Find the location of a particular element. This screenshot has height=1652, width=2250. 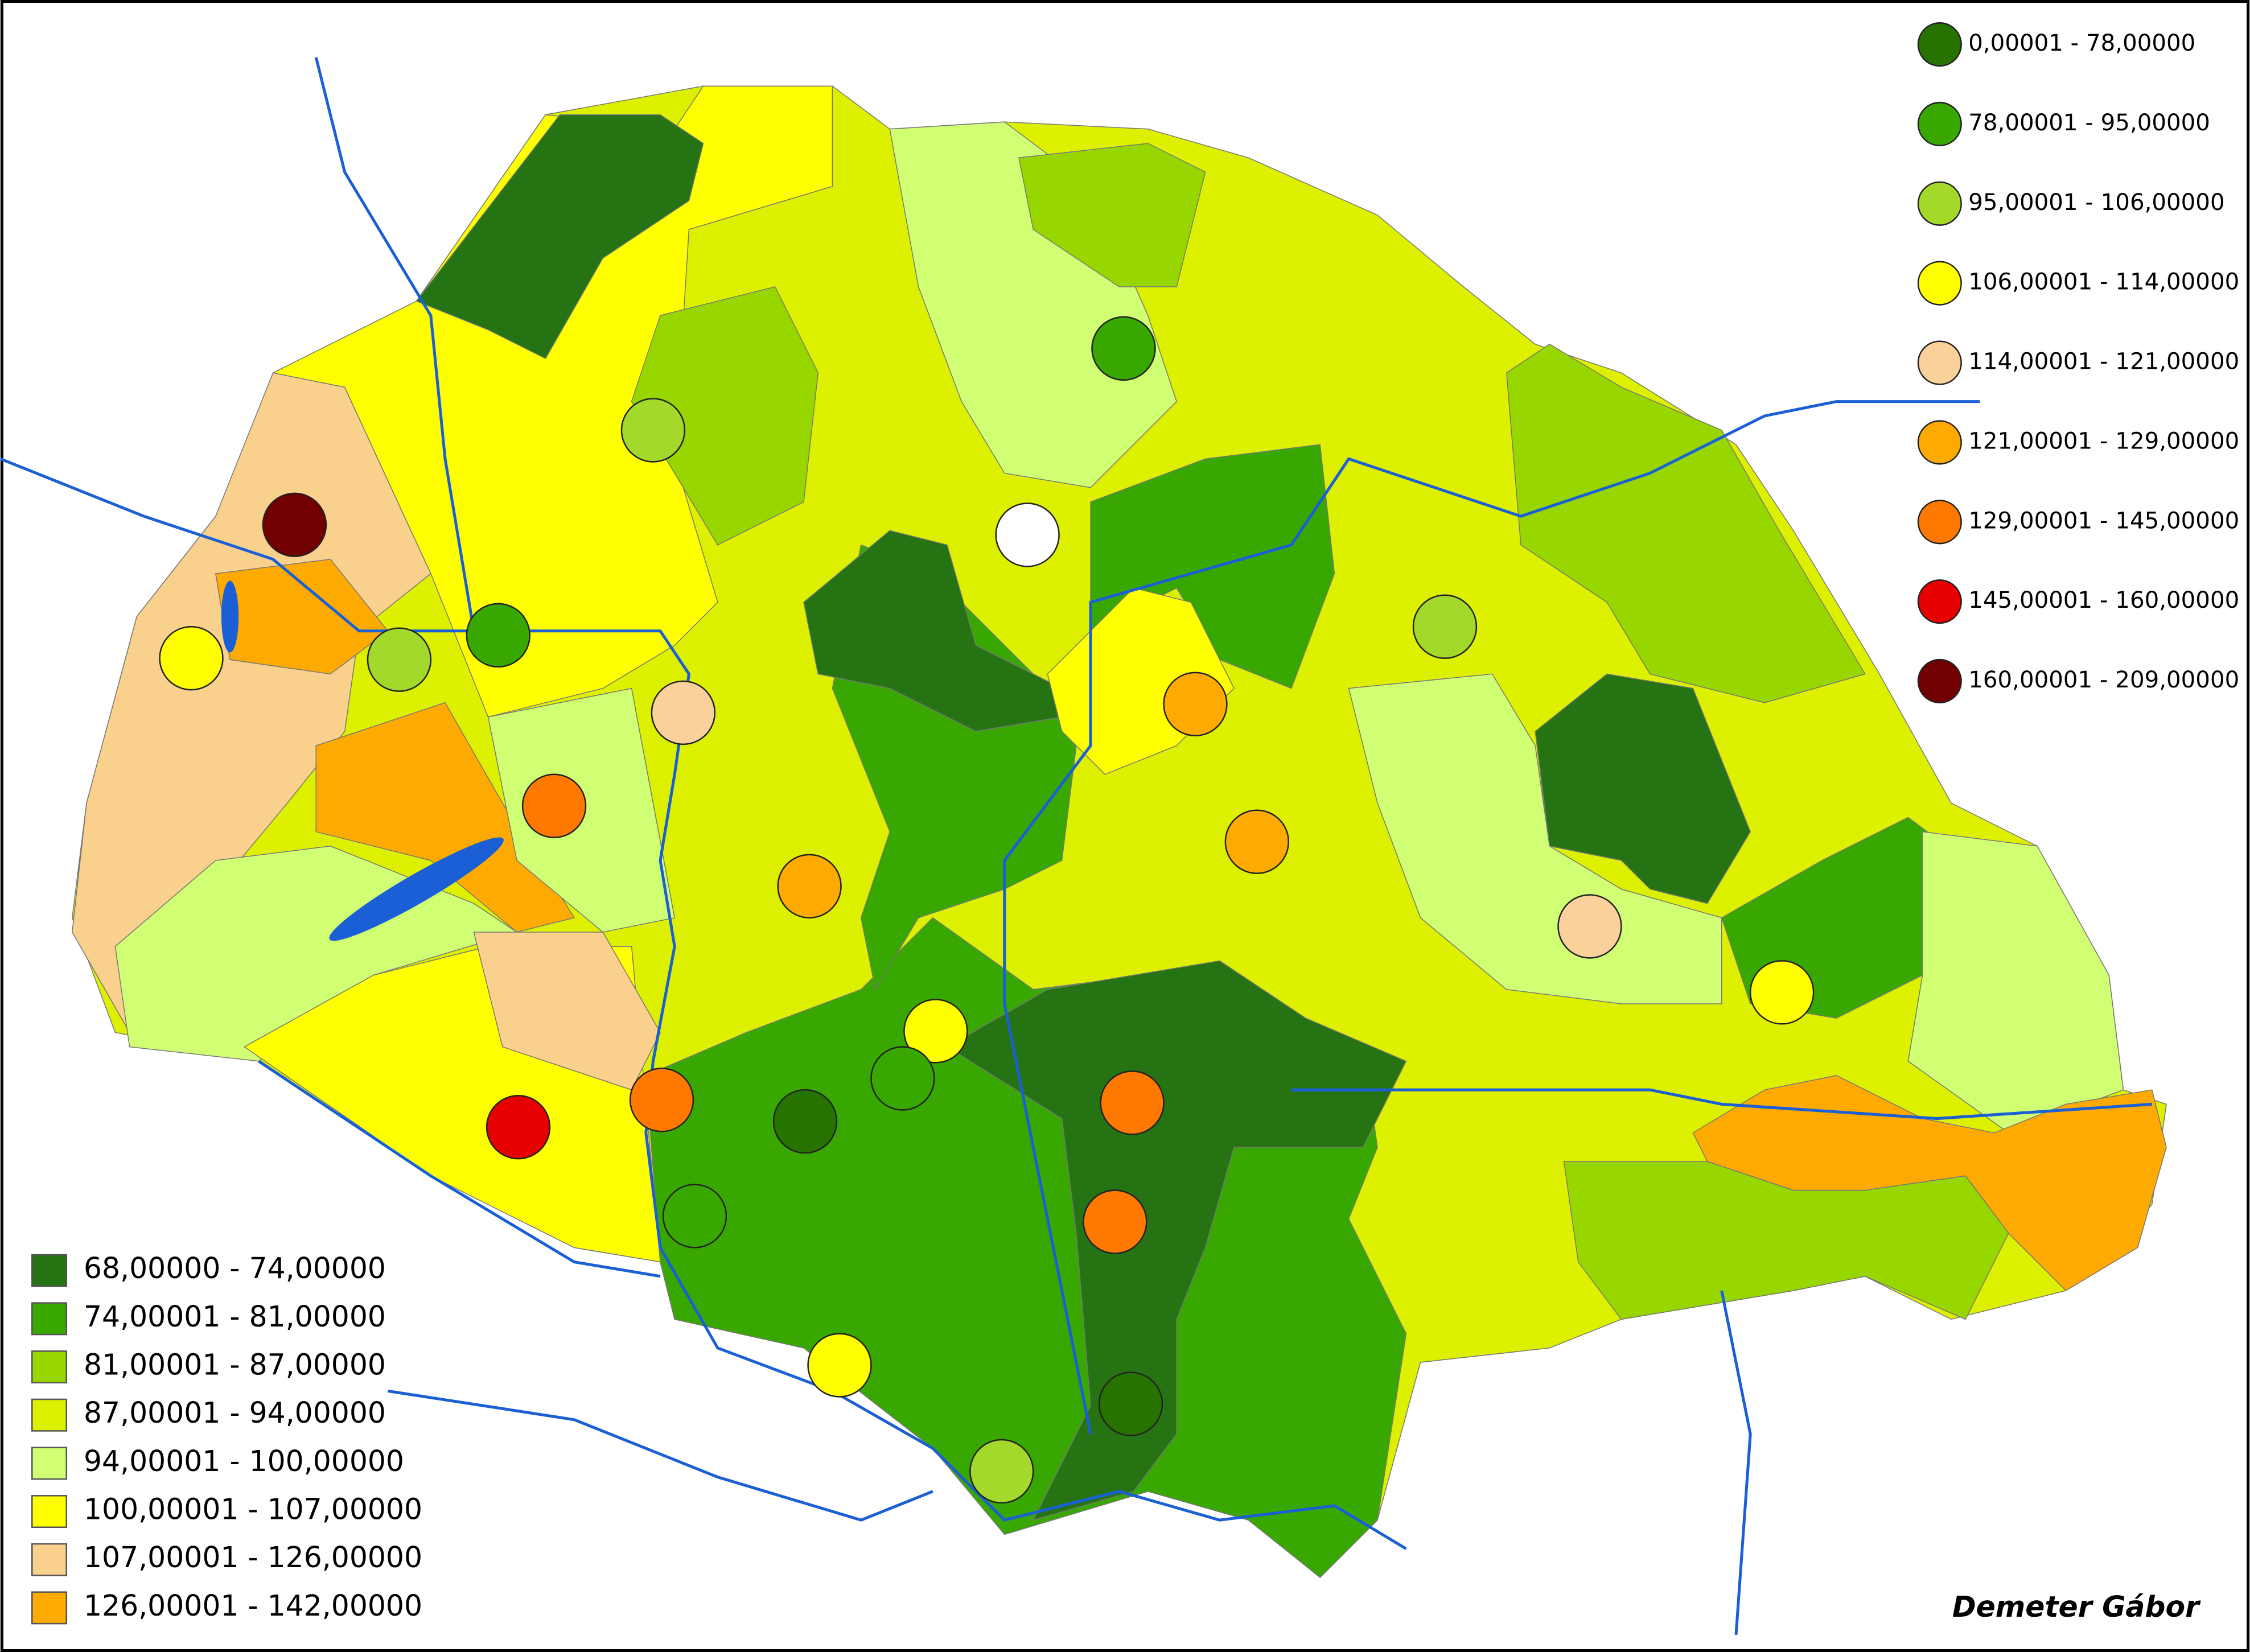

legend-label: 145,00001 - 160,00000 is located at coordinates (2103, 600).